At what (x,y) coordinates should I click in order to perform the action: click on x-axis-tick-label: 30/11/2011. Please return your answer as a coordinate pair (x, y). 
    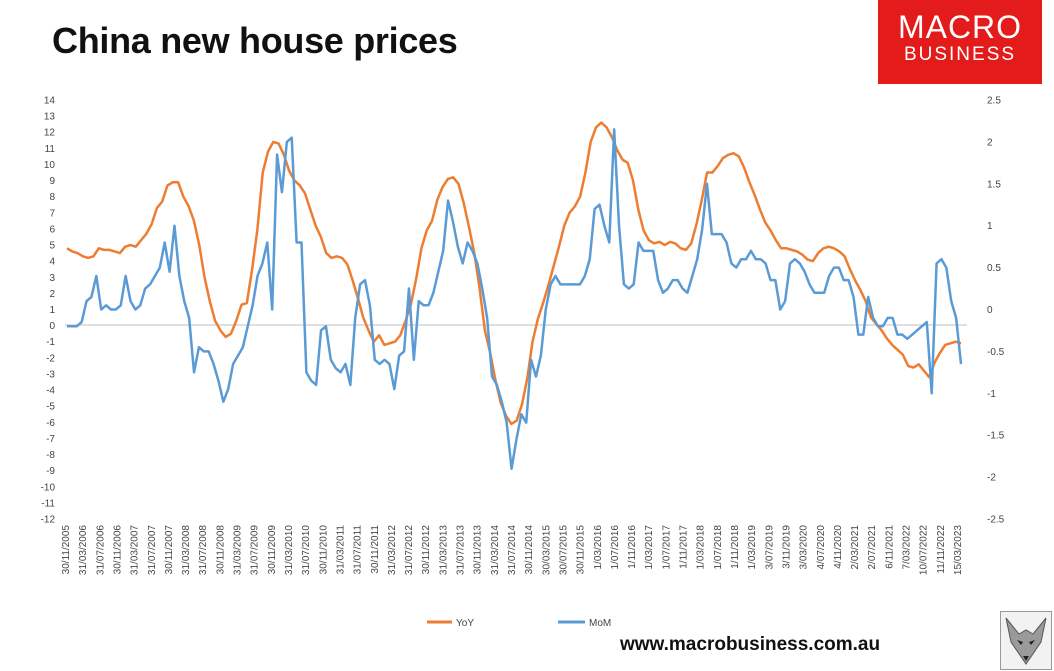
    Looking at the image, I should click on (375, 549).